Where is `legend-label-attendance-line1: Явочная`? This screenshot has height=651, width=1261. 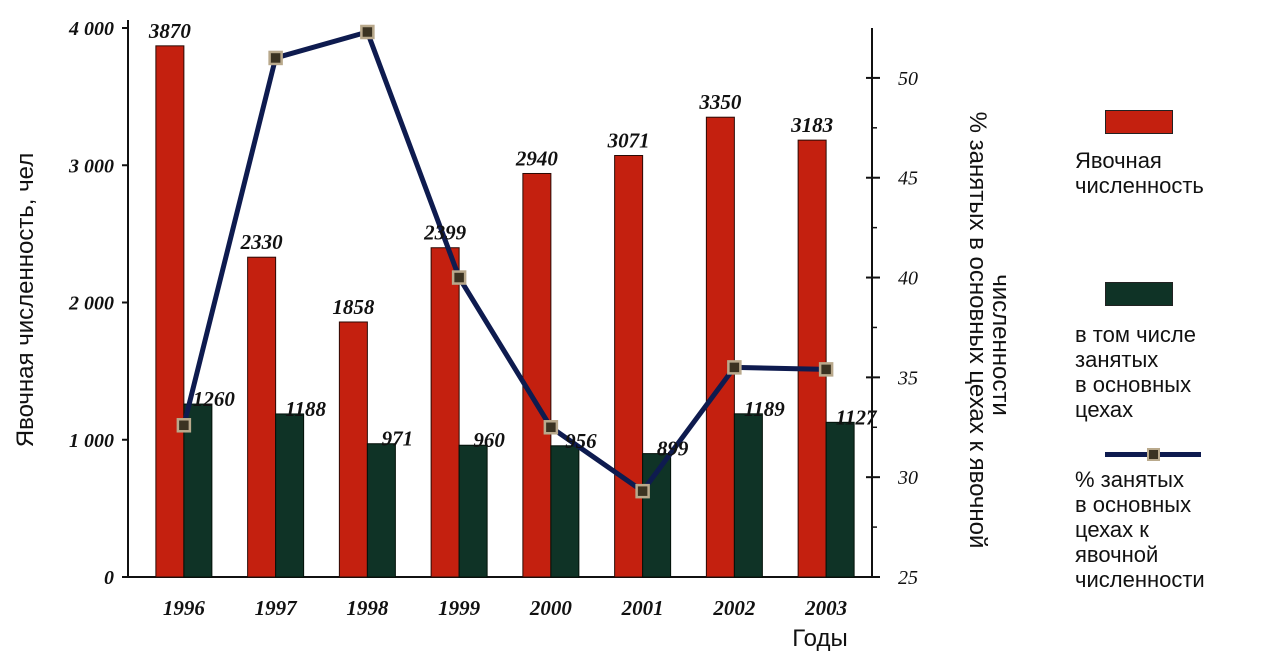
legend-label-attendance-line1: Явочная is located at coordinates (1118, 160).